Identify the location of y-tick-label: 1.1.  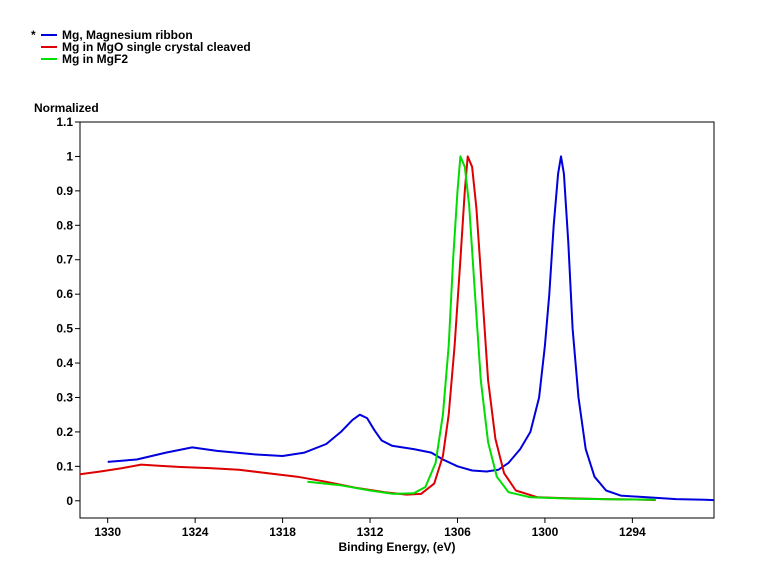
(64, 122).